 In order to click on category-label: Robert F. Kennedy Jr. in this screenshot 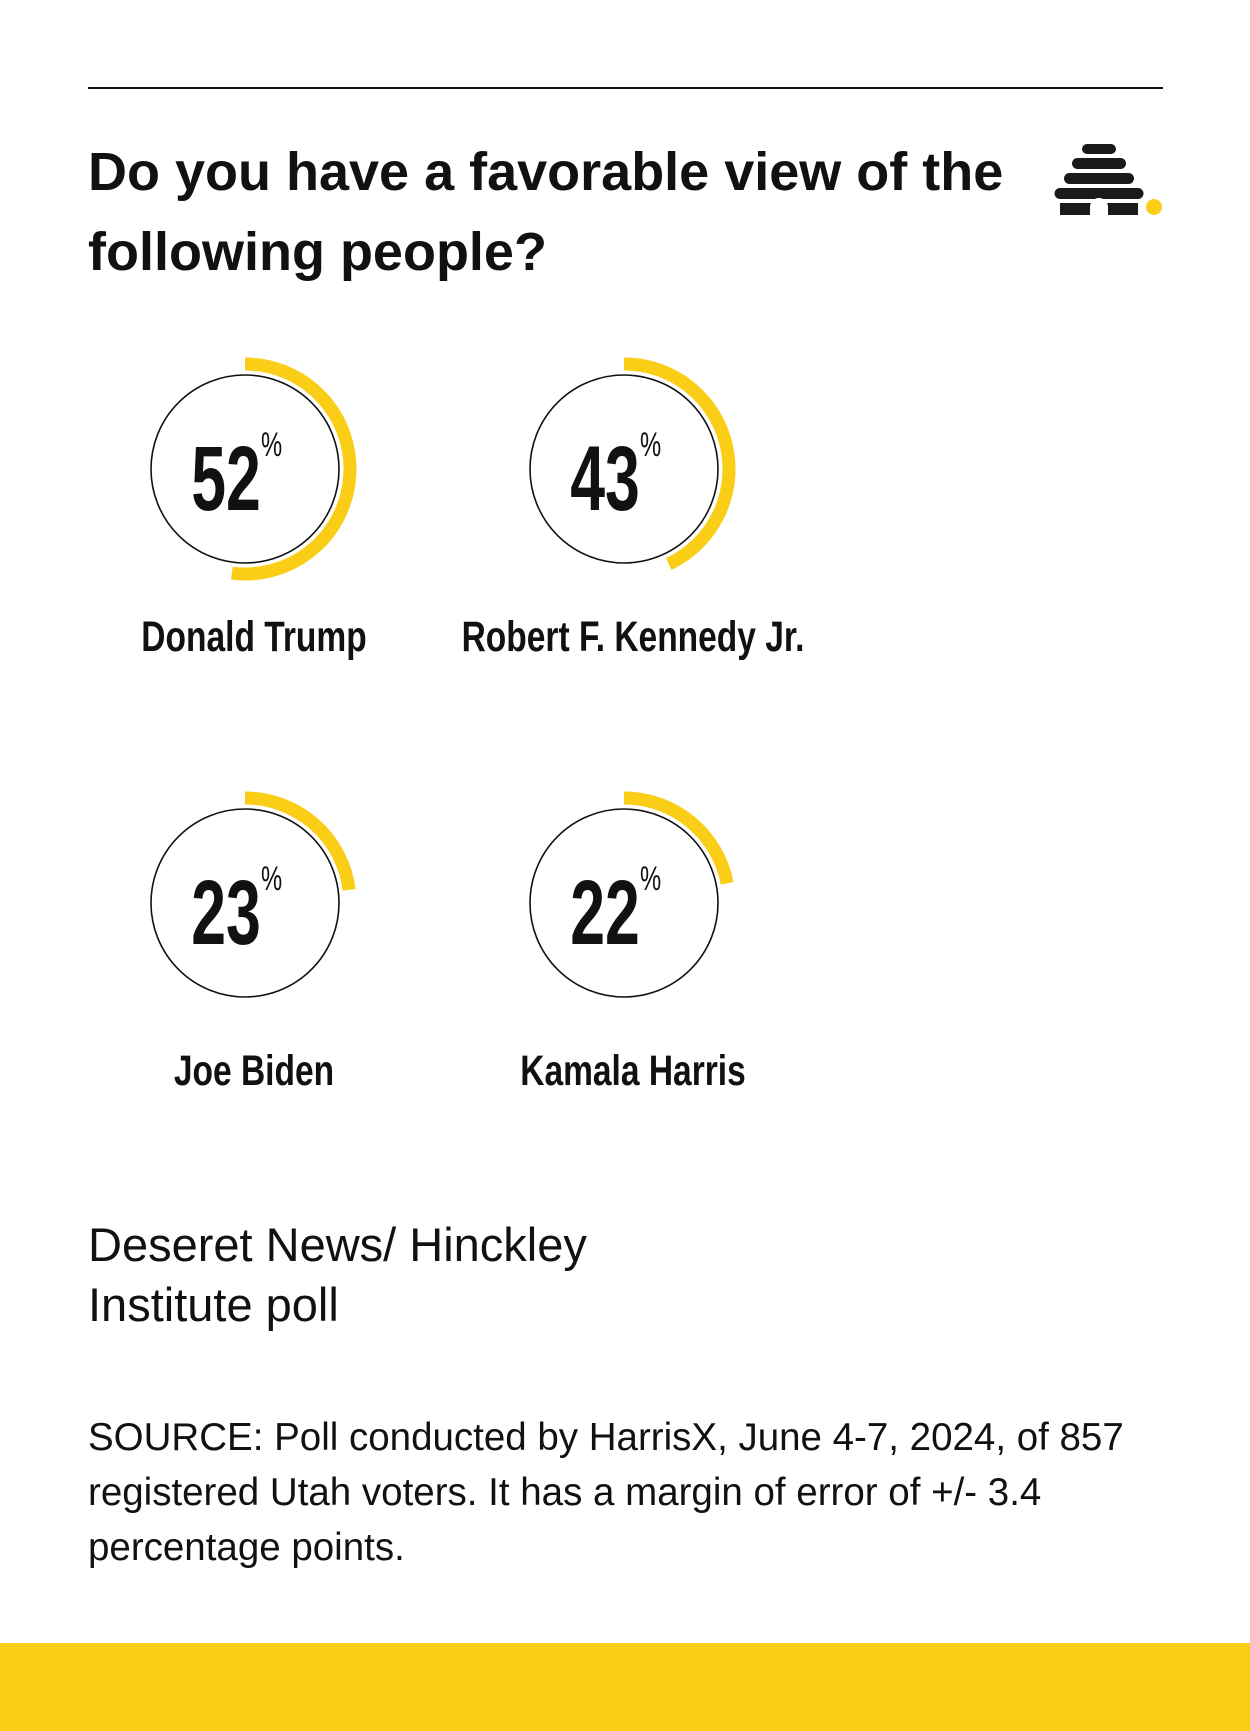, I will do `click(633, 637)`.